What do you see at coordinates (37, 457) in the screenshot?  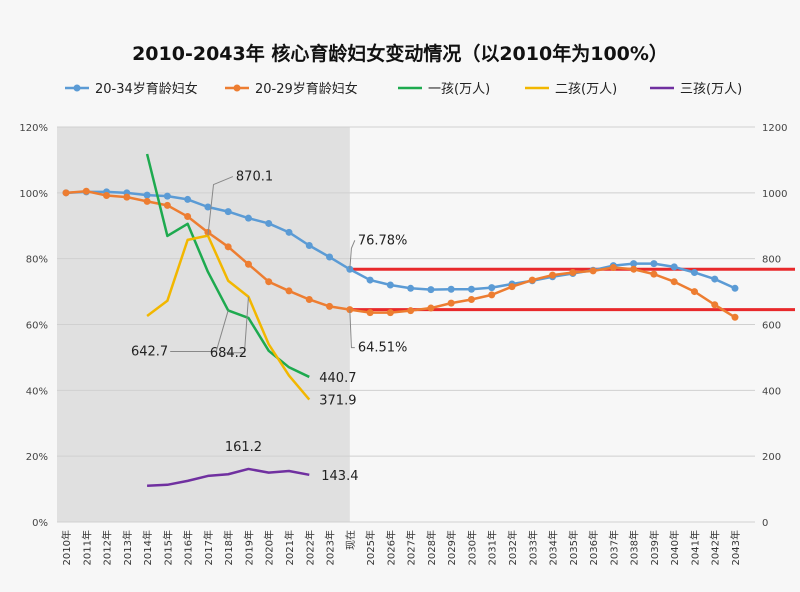 I see `y-left-tick-label: 20%` at bounding box center [37, 457].